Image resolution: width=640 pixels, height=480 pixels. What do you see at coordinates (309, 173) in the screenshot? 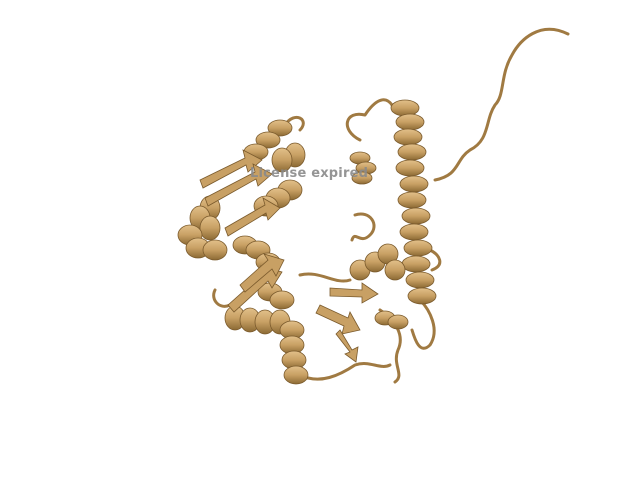
I see `license-watermark: License expired` at bounding box center [309, 173].